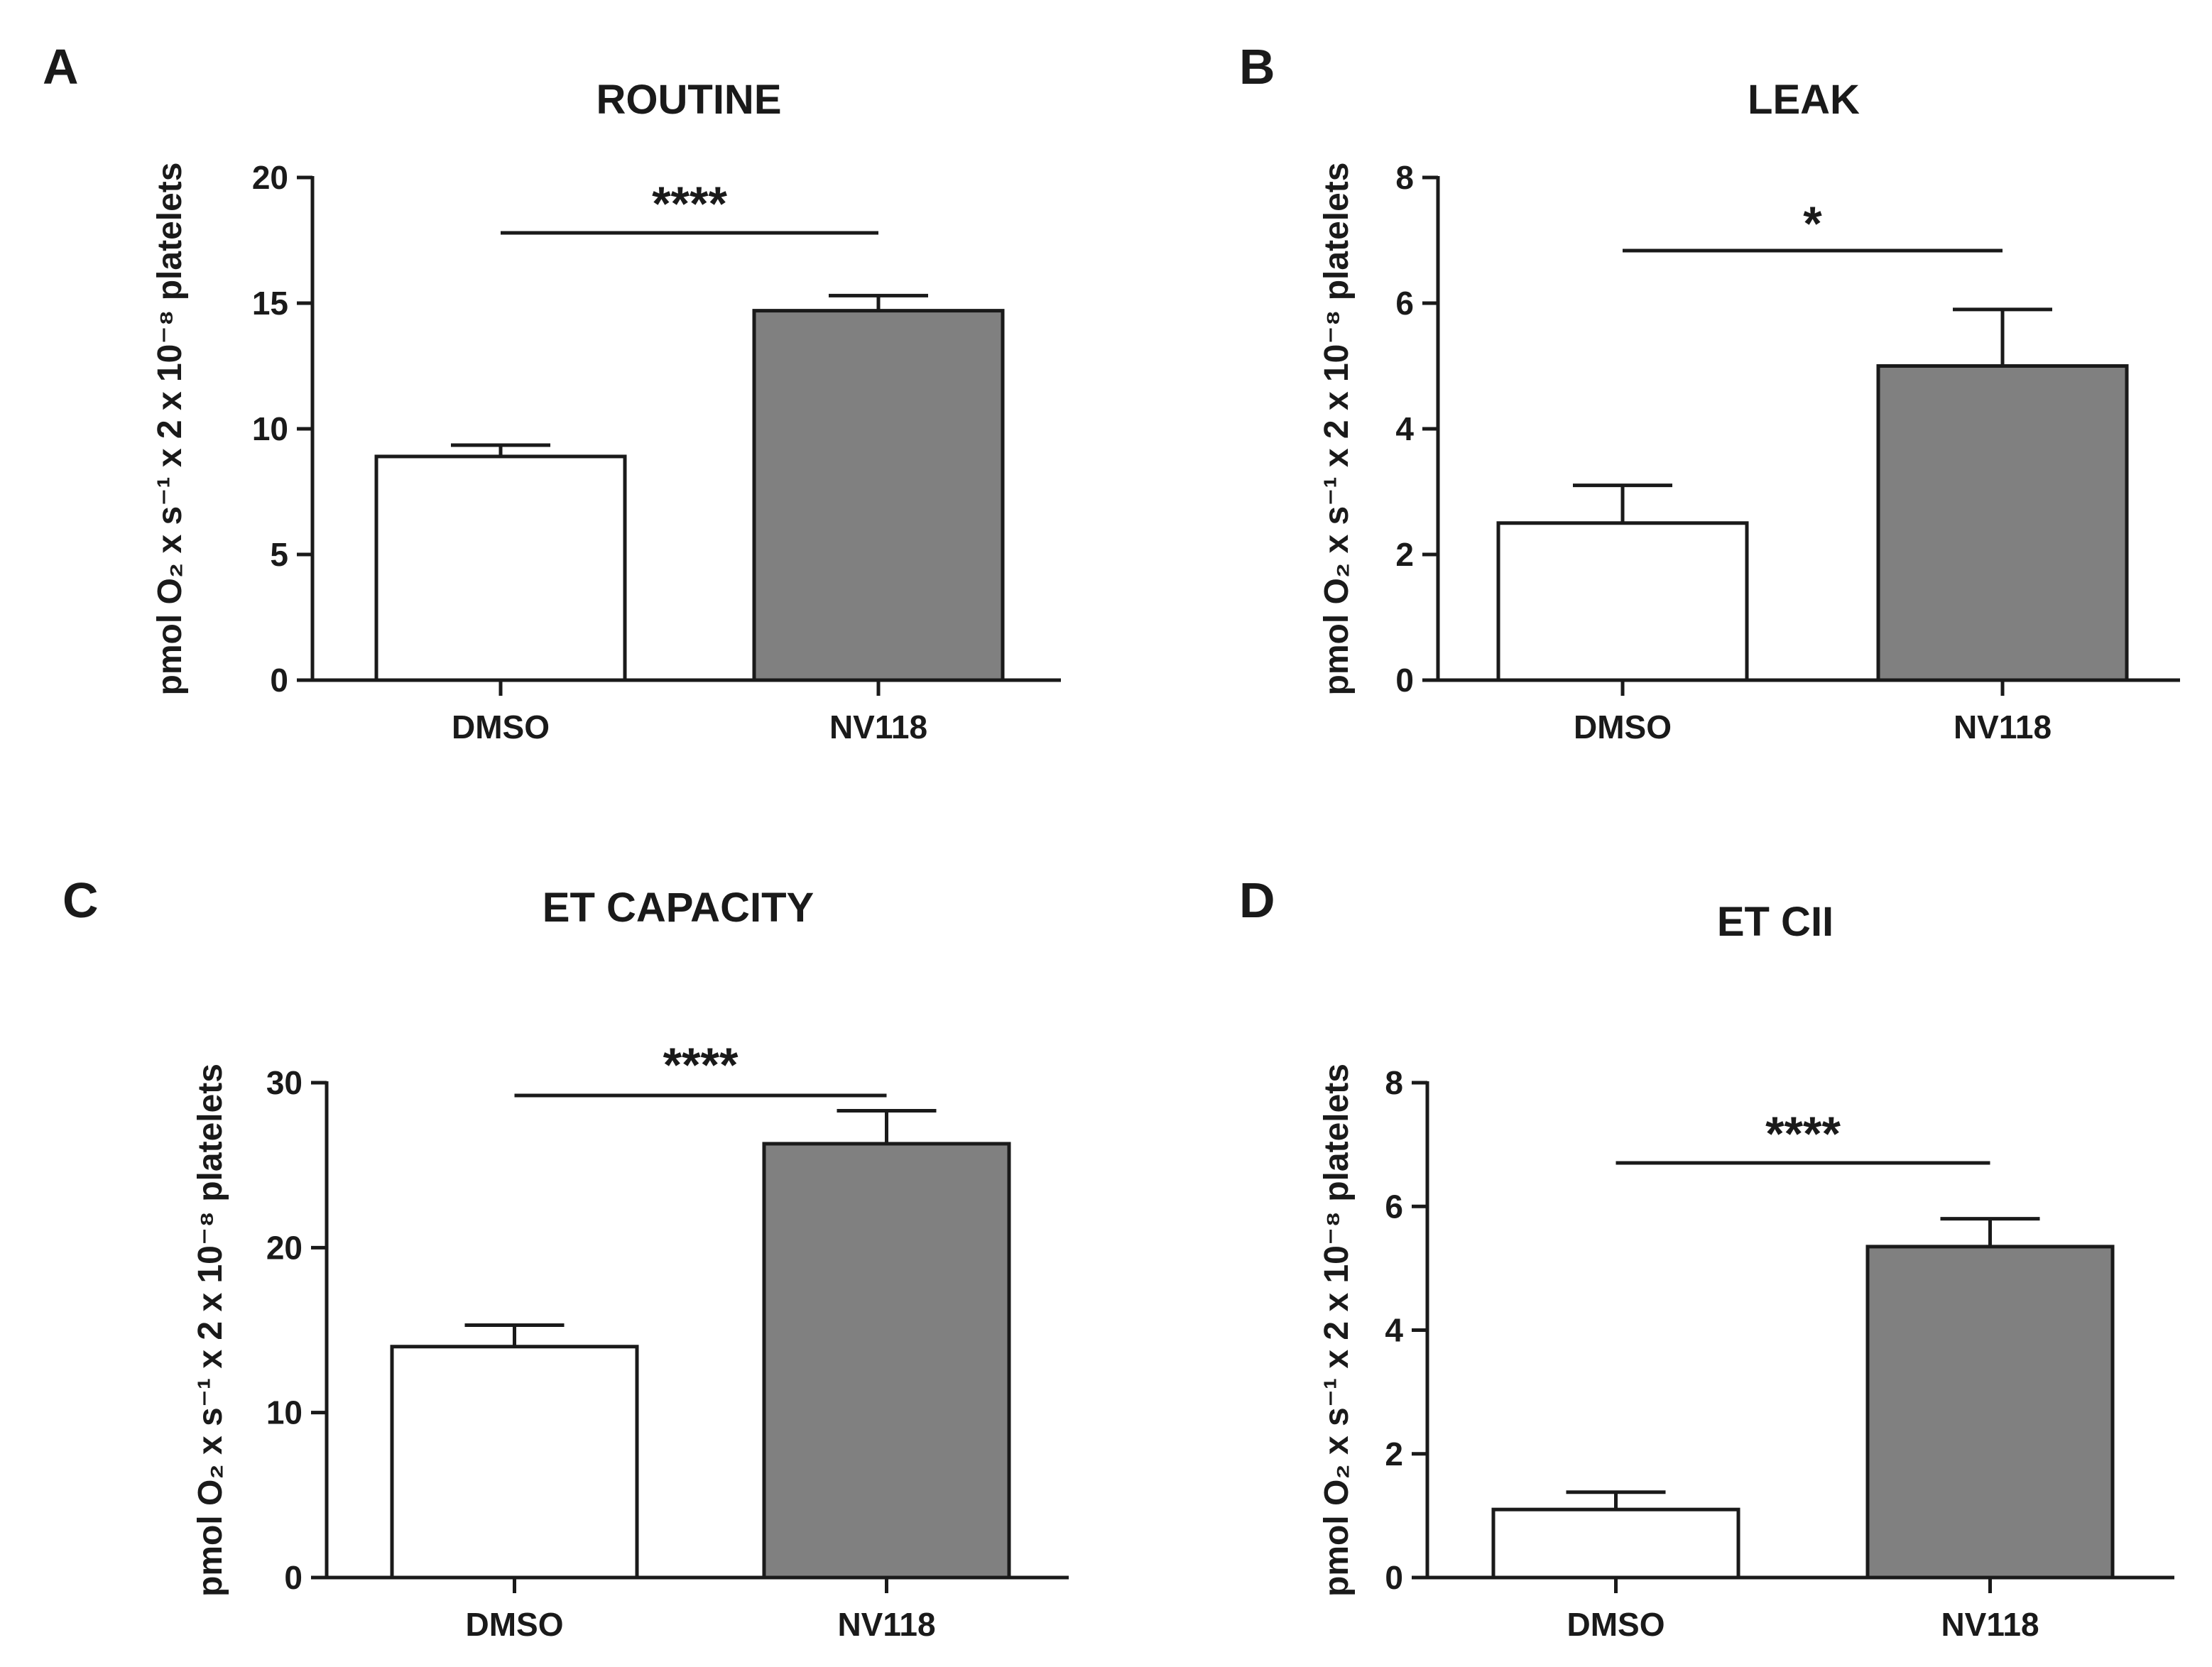  What do you see at coordinates (279, 554) in the screenshot?
I see `y-tick-label: 5` at bounding box center [279, 554].